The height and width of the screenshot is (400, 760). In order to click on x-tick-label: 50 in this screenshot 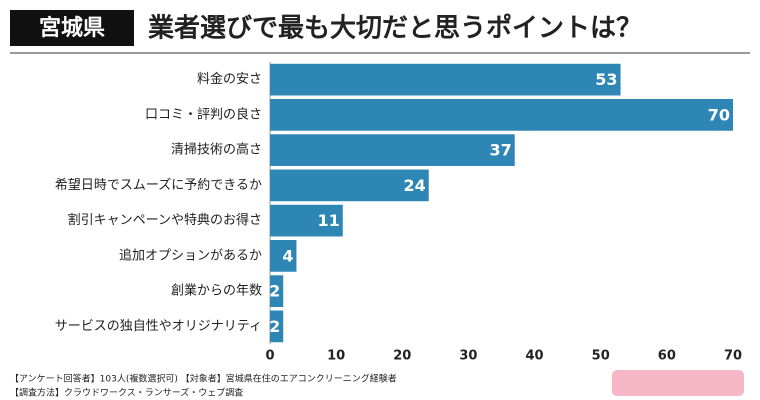, I will do `click(601, 356)`.